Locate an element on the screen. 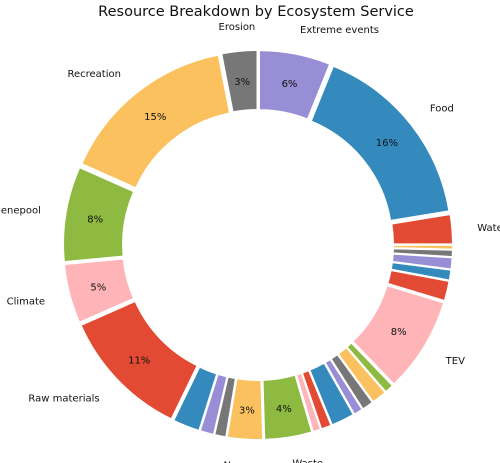 The height and width of the screenshot is (463, 500). slice-erosion is located at coordinates (239, 81).